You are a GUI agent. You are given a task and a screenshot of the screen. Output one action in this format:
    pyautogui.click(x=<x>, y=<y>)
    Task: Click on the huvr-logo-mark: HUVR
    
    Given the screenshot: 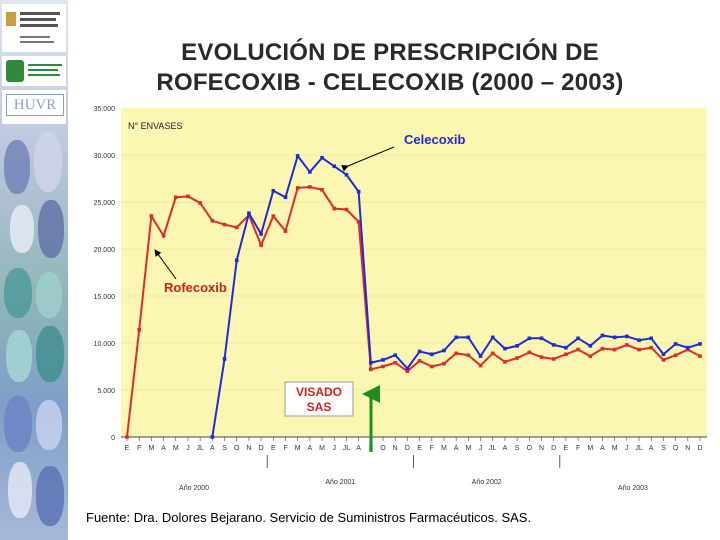 What is the action you would take?
    pyautogui.click(x=35, y=105)
    